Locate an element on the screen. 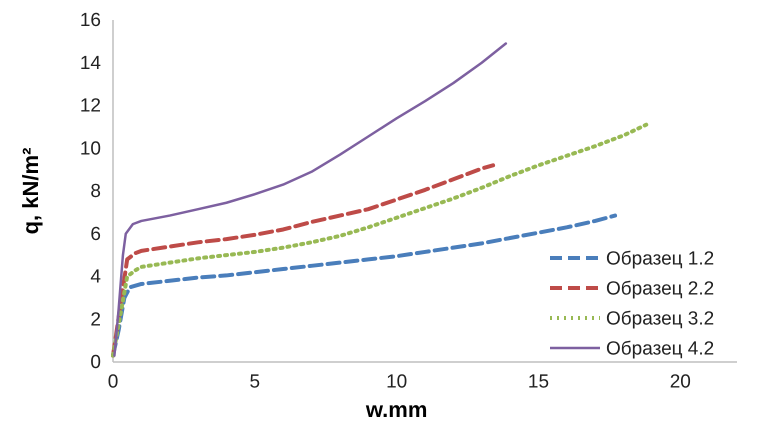 The width and height of the screenshot is (771, 427). legend-label: Образец 1.2 is located at coordinates (660, 259).